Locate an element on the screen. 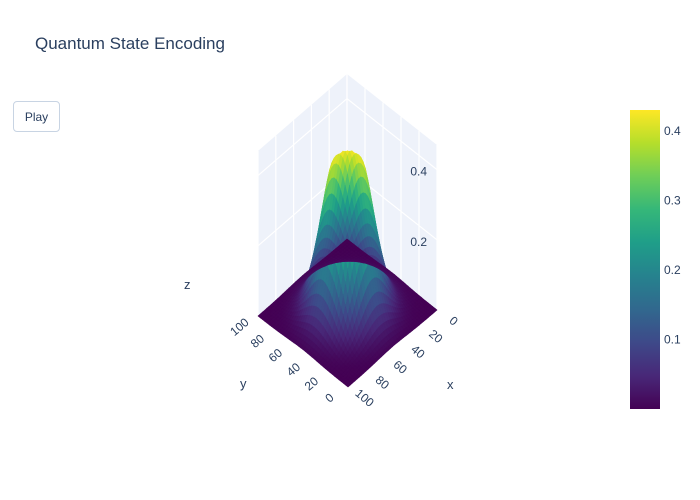 This screenshot has height=500, width=700. chart-title: Quantum State Encoding is located at coordinates (130, 43).